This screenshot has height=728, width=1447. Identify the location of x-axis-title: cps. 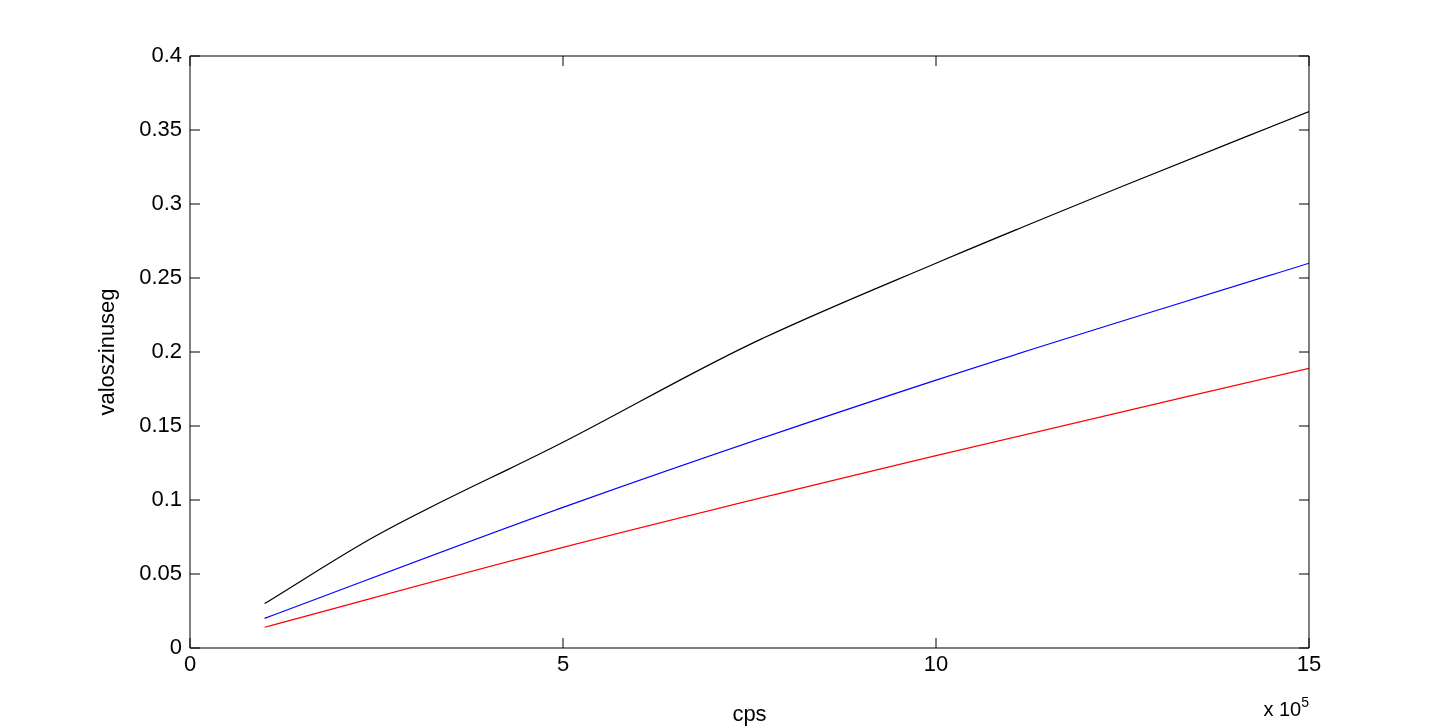
(749, 713).